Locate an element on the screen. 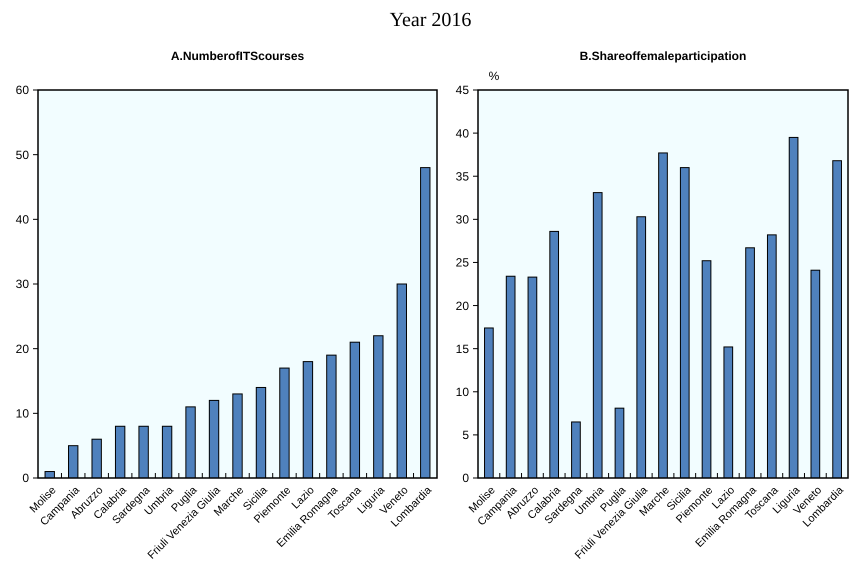 The width and height of the screenshot is (861, 571). y-tick-label: 35 is located at coordinates (463, 176).